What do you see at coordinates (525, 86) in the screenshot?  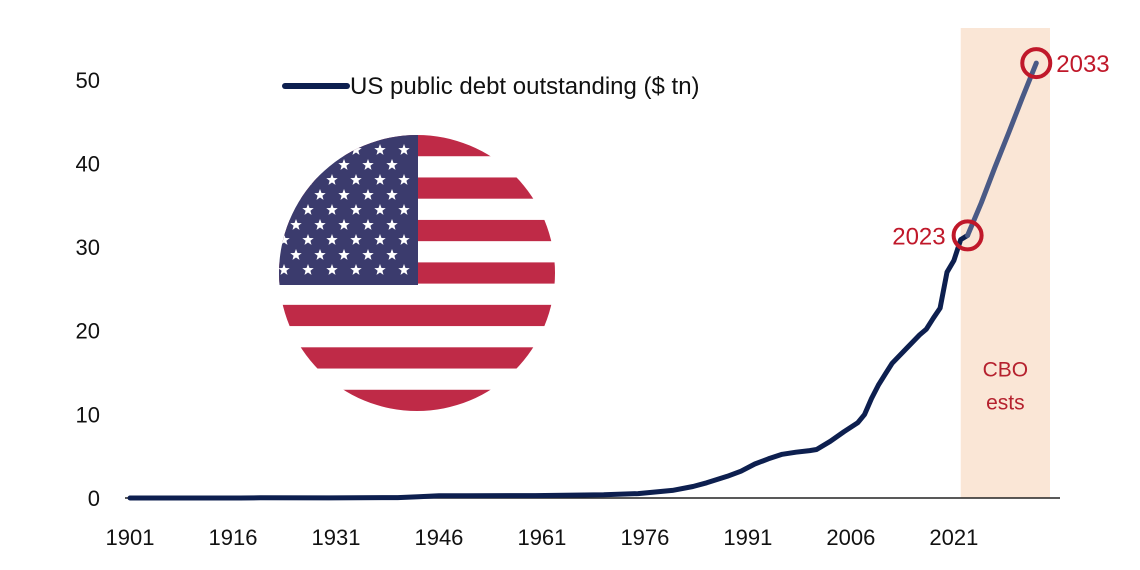 I see `legend-label: US public debt outstanding ($ tn)` at bounding box center [525, 86].